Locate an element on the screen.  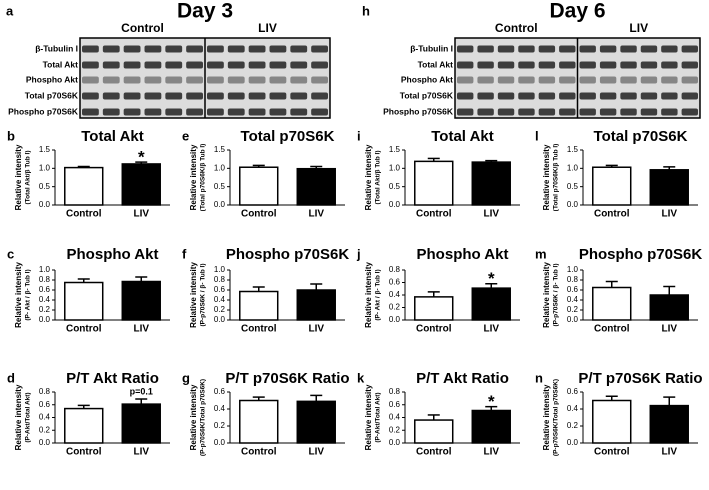
group-label: LIV is located at coordinates (267, 28).